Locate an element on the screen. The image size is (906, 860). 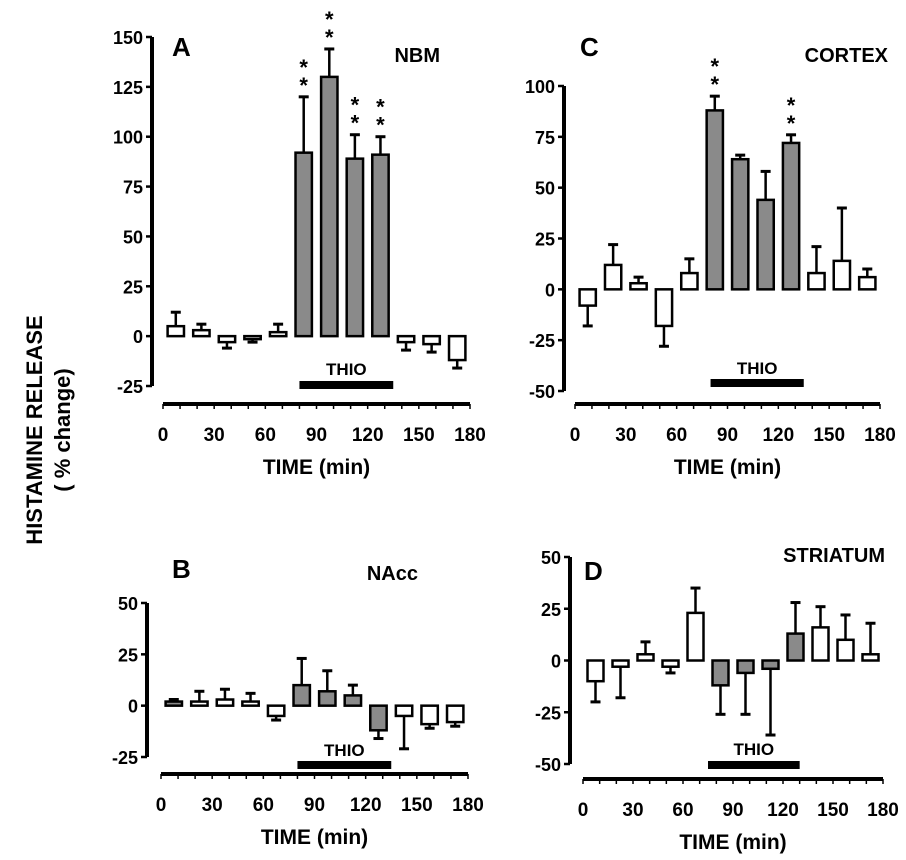
panel-title: STRIATUM is located at coordinates (834, 556).